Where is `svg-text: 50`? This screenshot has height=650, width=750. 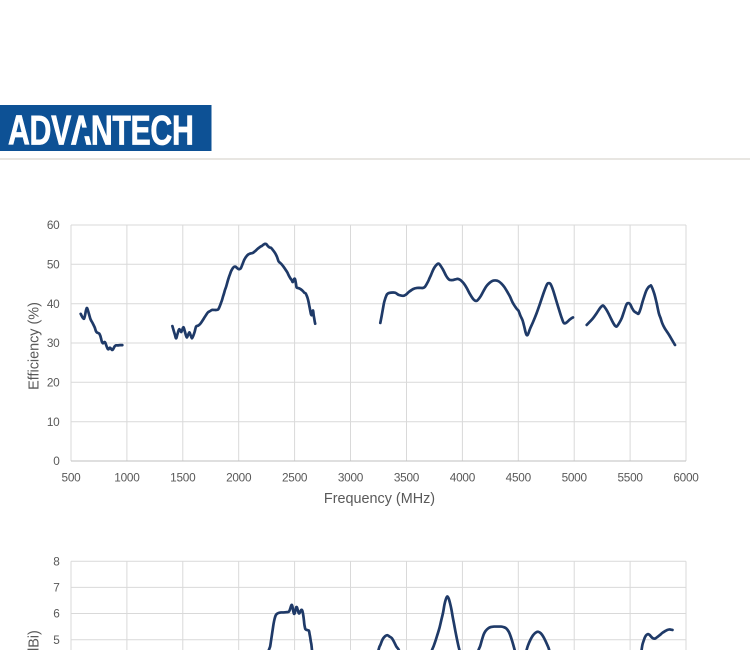 svg-text: 50 is located at coordinates (53, 265).